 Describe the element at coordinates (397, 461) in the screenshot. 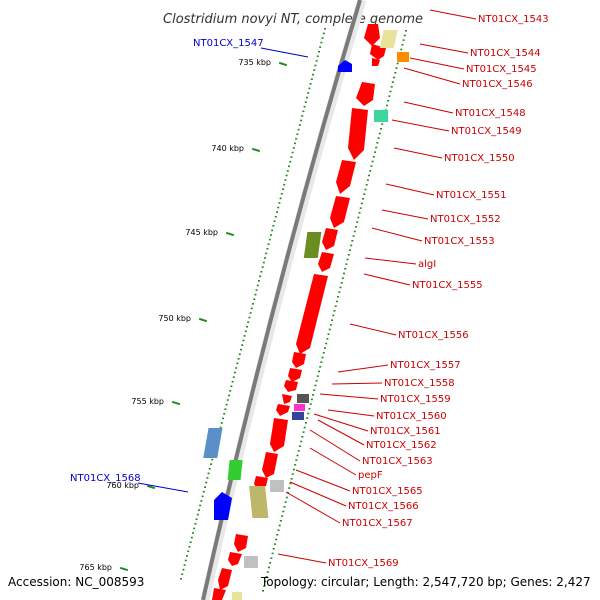

I see `gene-label-right: NT01CX_1563` at that location.